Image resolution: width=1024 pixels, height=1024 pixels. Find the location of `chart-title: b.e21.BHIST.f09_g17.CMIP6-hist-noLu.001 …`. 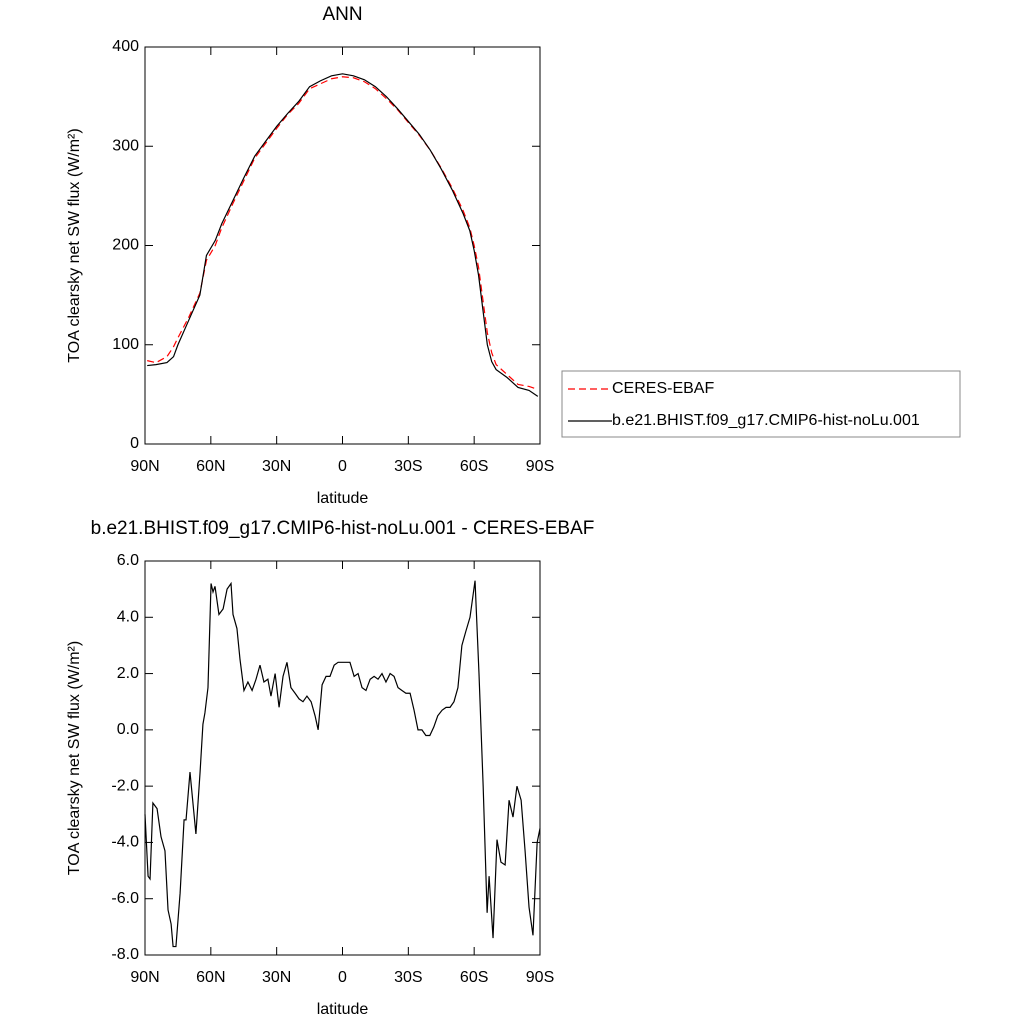

chart-title: b.e21.BHIST.f09_g17.CMIP6-hist-noLu.001 … is located at coordinates (343, 528).